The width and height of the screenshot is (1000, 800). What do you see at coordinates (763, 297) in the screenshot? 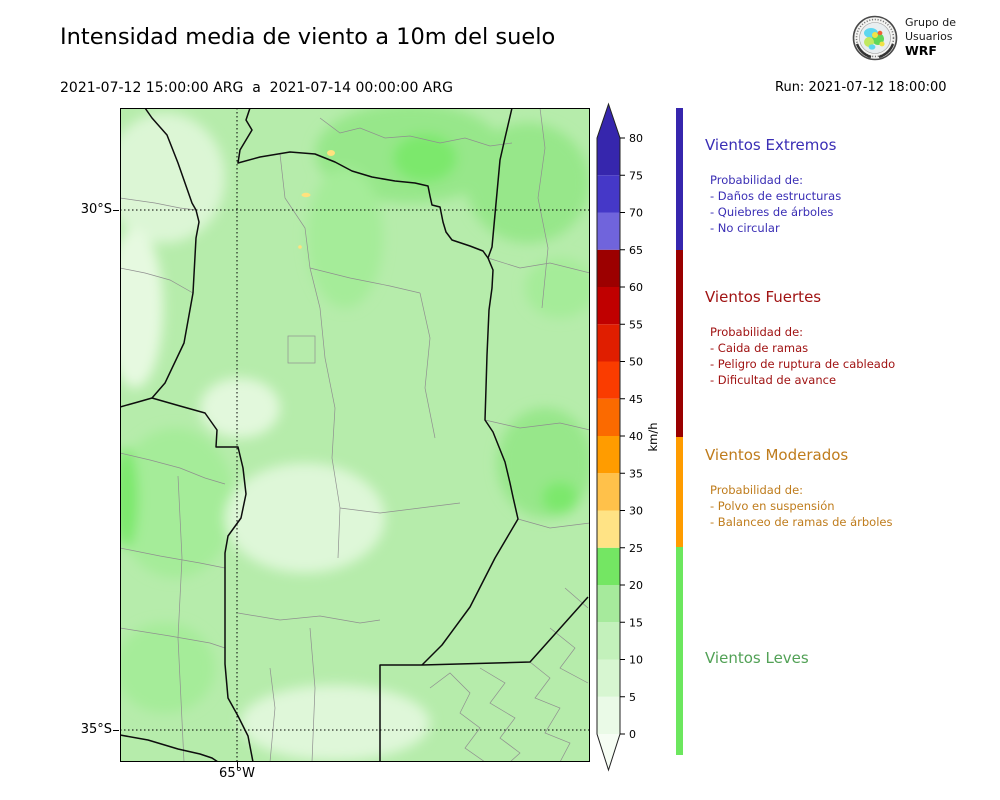
I see `category-title: Vientos Fuertes` at bounding box center [763, 297].